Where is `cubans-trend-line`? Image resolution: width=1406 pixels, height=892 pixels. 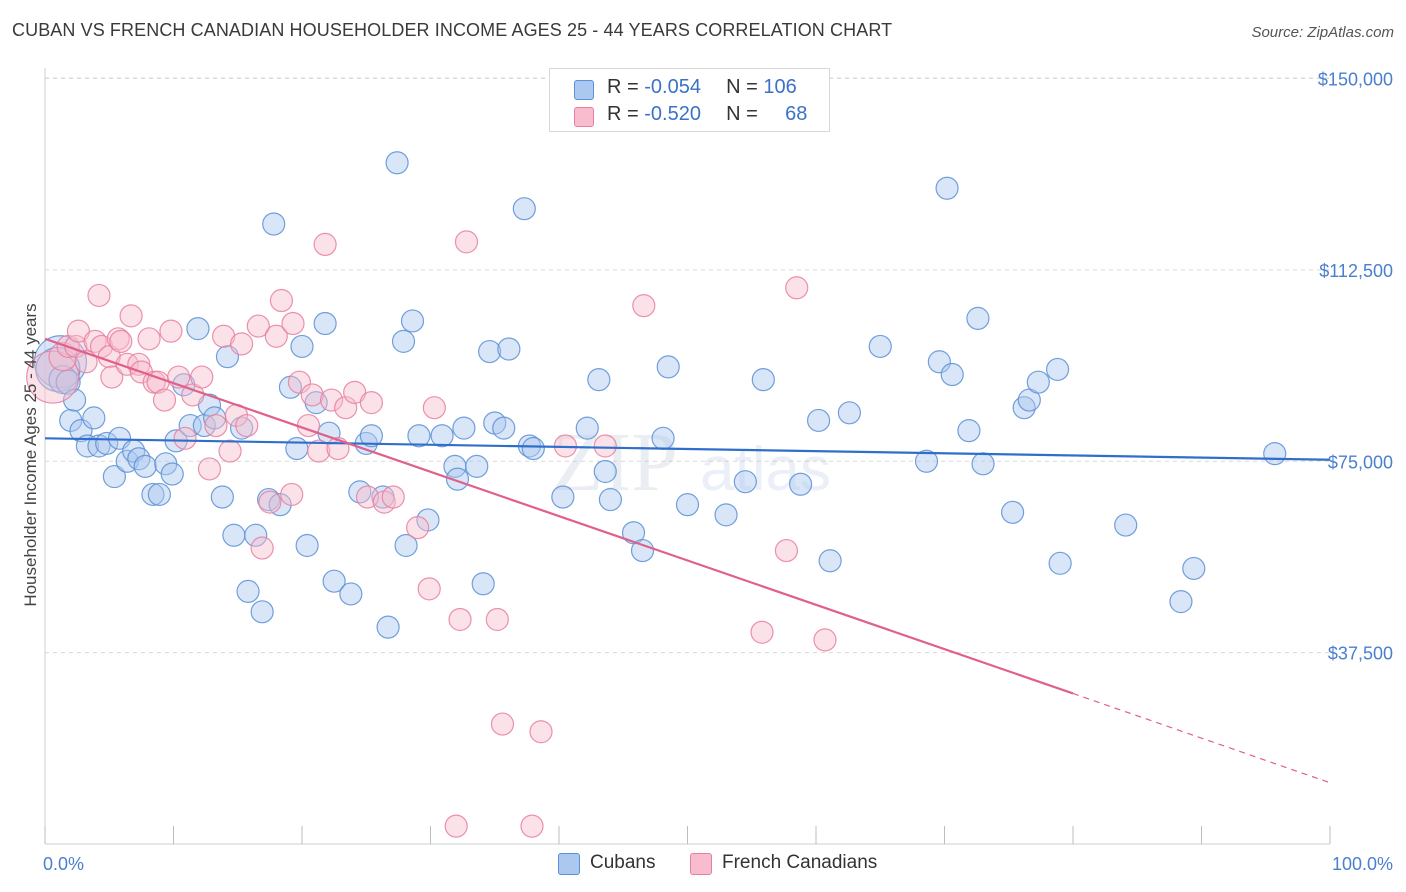
cubans-trend-line is located at coordinates (687, 449).